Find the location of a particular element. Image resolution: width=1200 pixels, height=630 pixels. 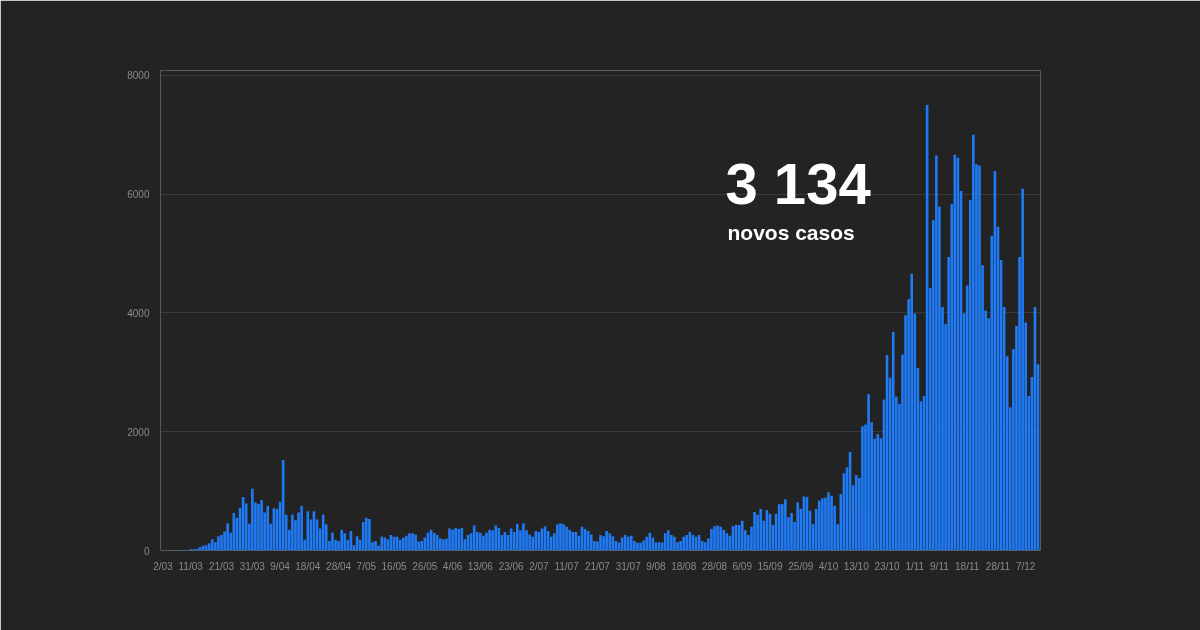

x-tick-label: 28/08 is located at coordinates (714, 566).